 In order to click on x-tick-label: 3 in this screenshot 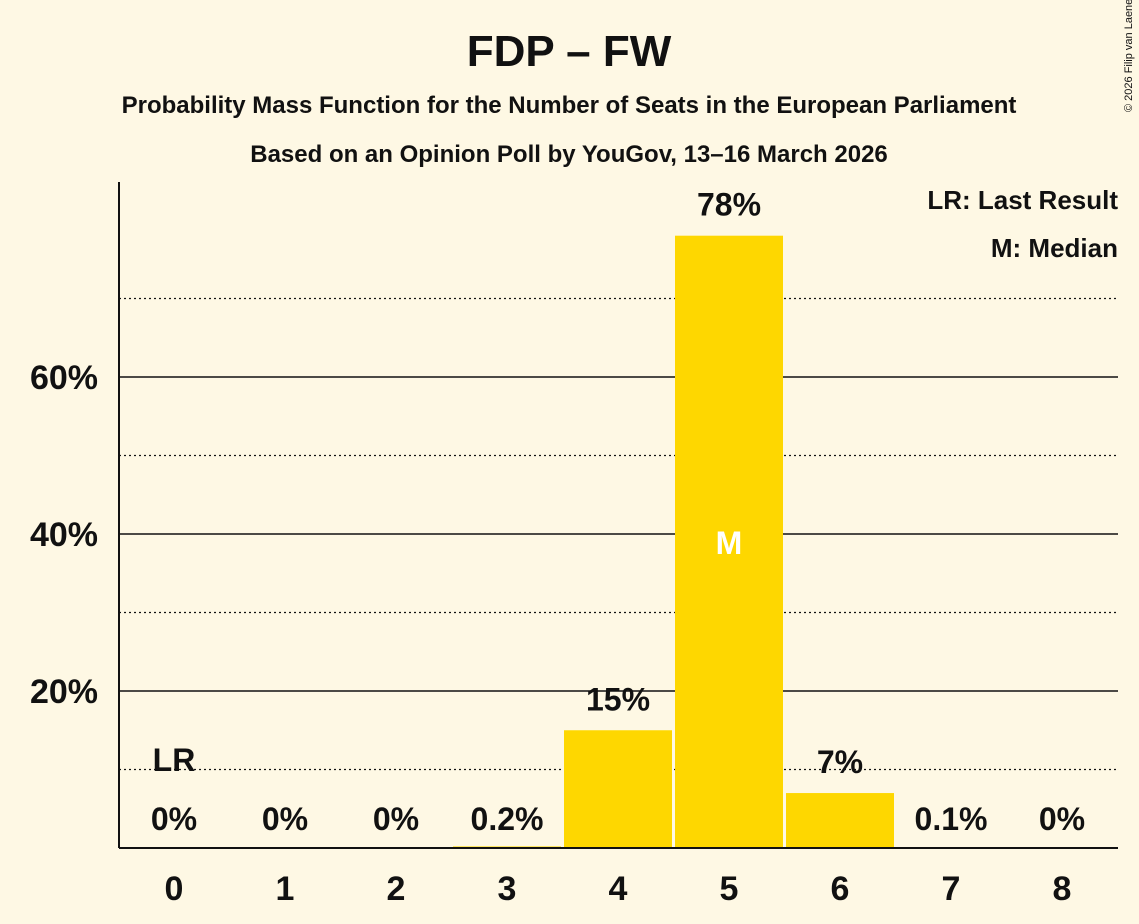, I will do `click(507, 889)`.